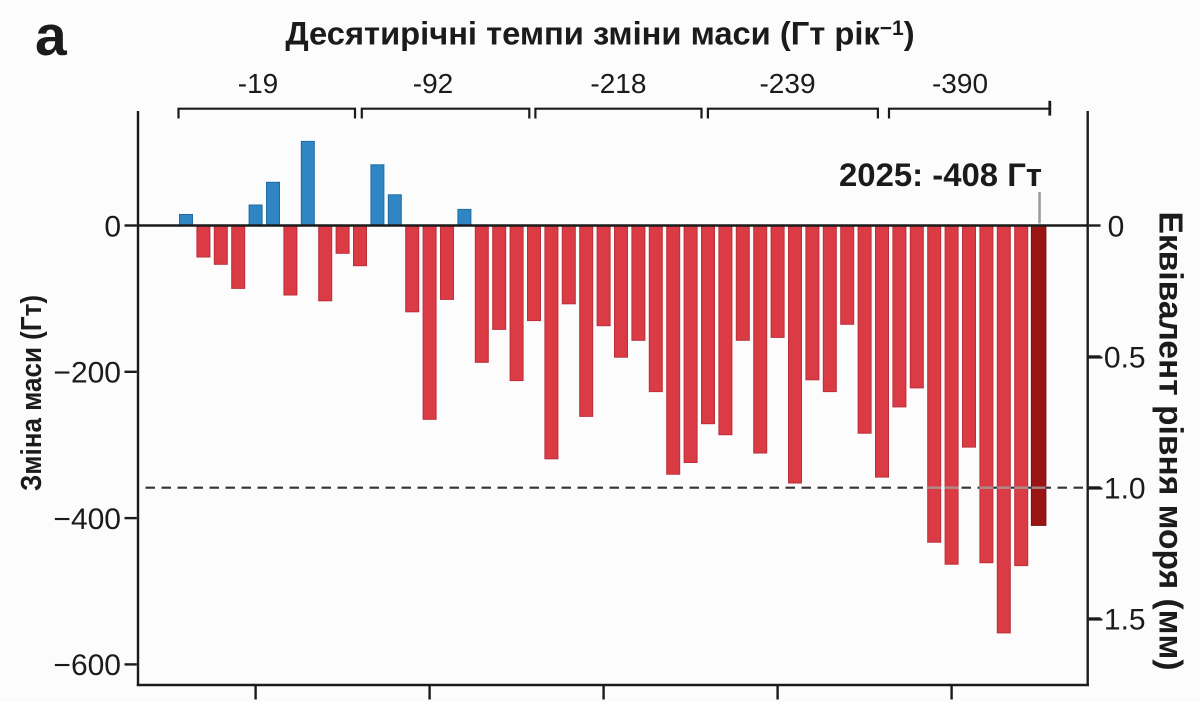 This screenshot has height=702, width=1200. Describe the element at coordinates (51, 36) in the screenshot. I see `svg-text: a` at that location.